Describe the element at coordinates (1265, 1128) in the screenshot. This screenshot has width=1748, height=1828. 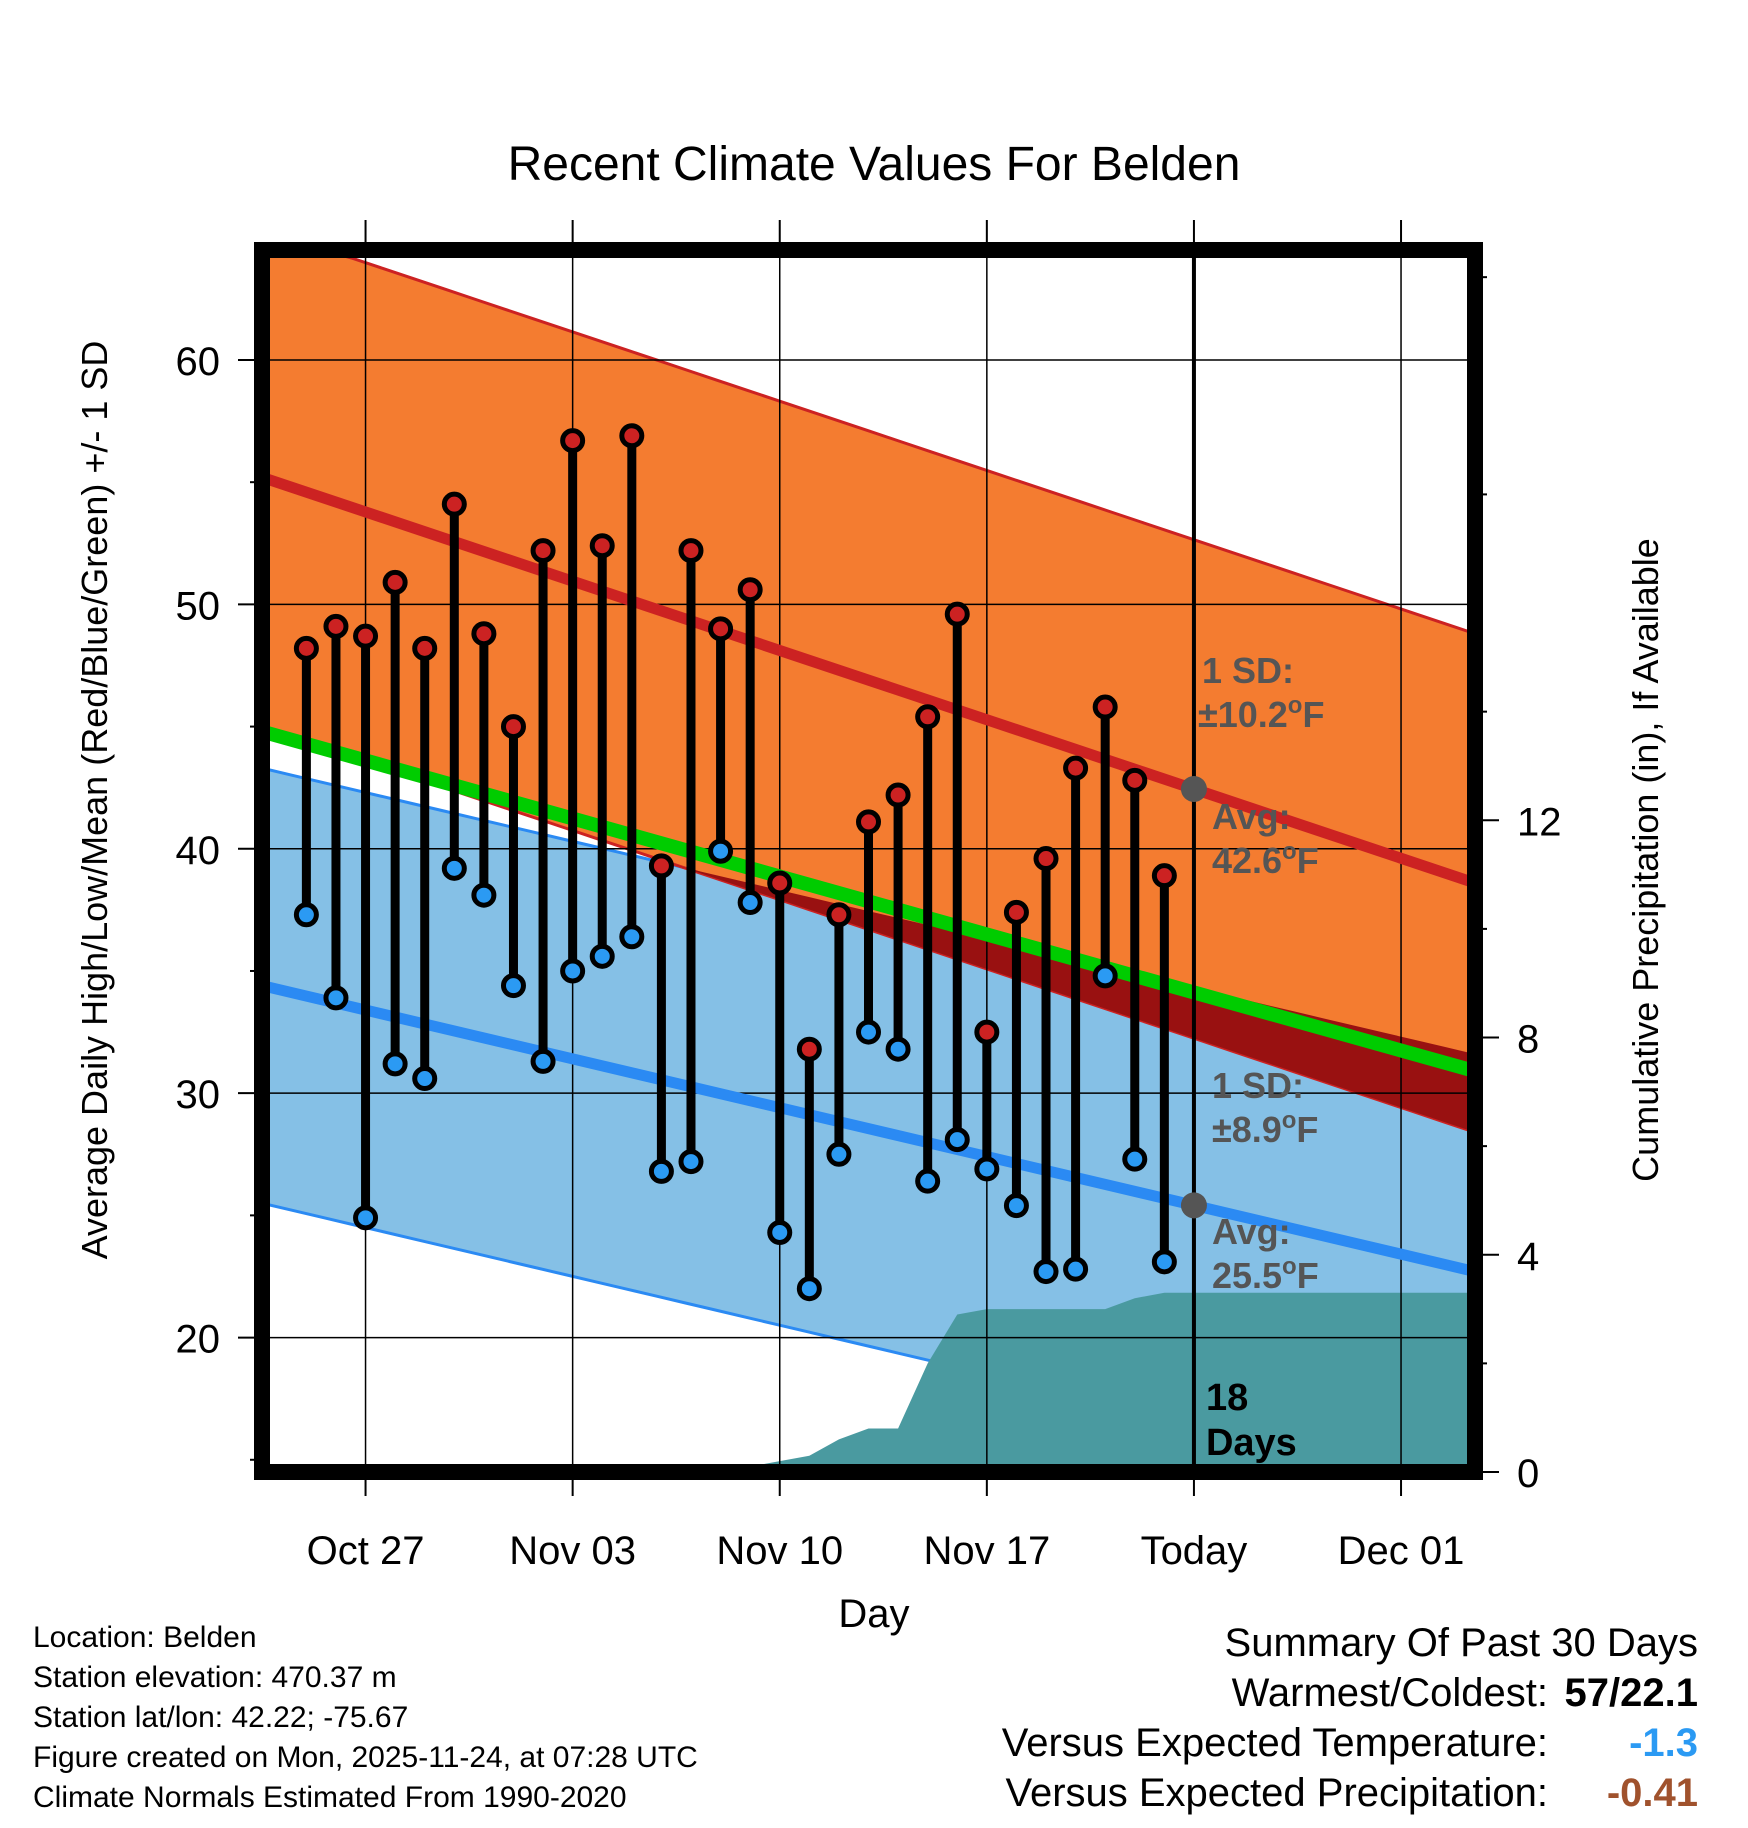
I see `low-sd-value: ±8.9oF` at that location.